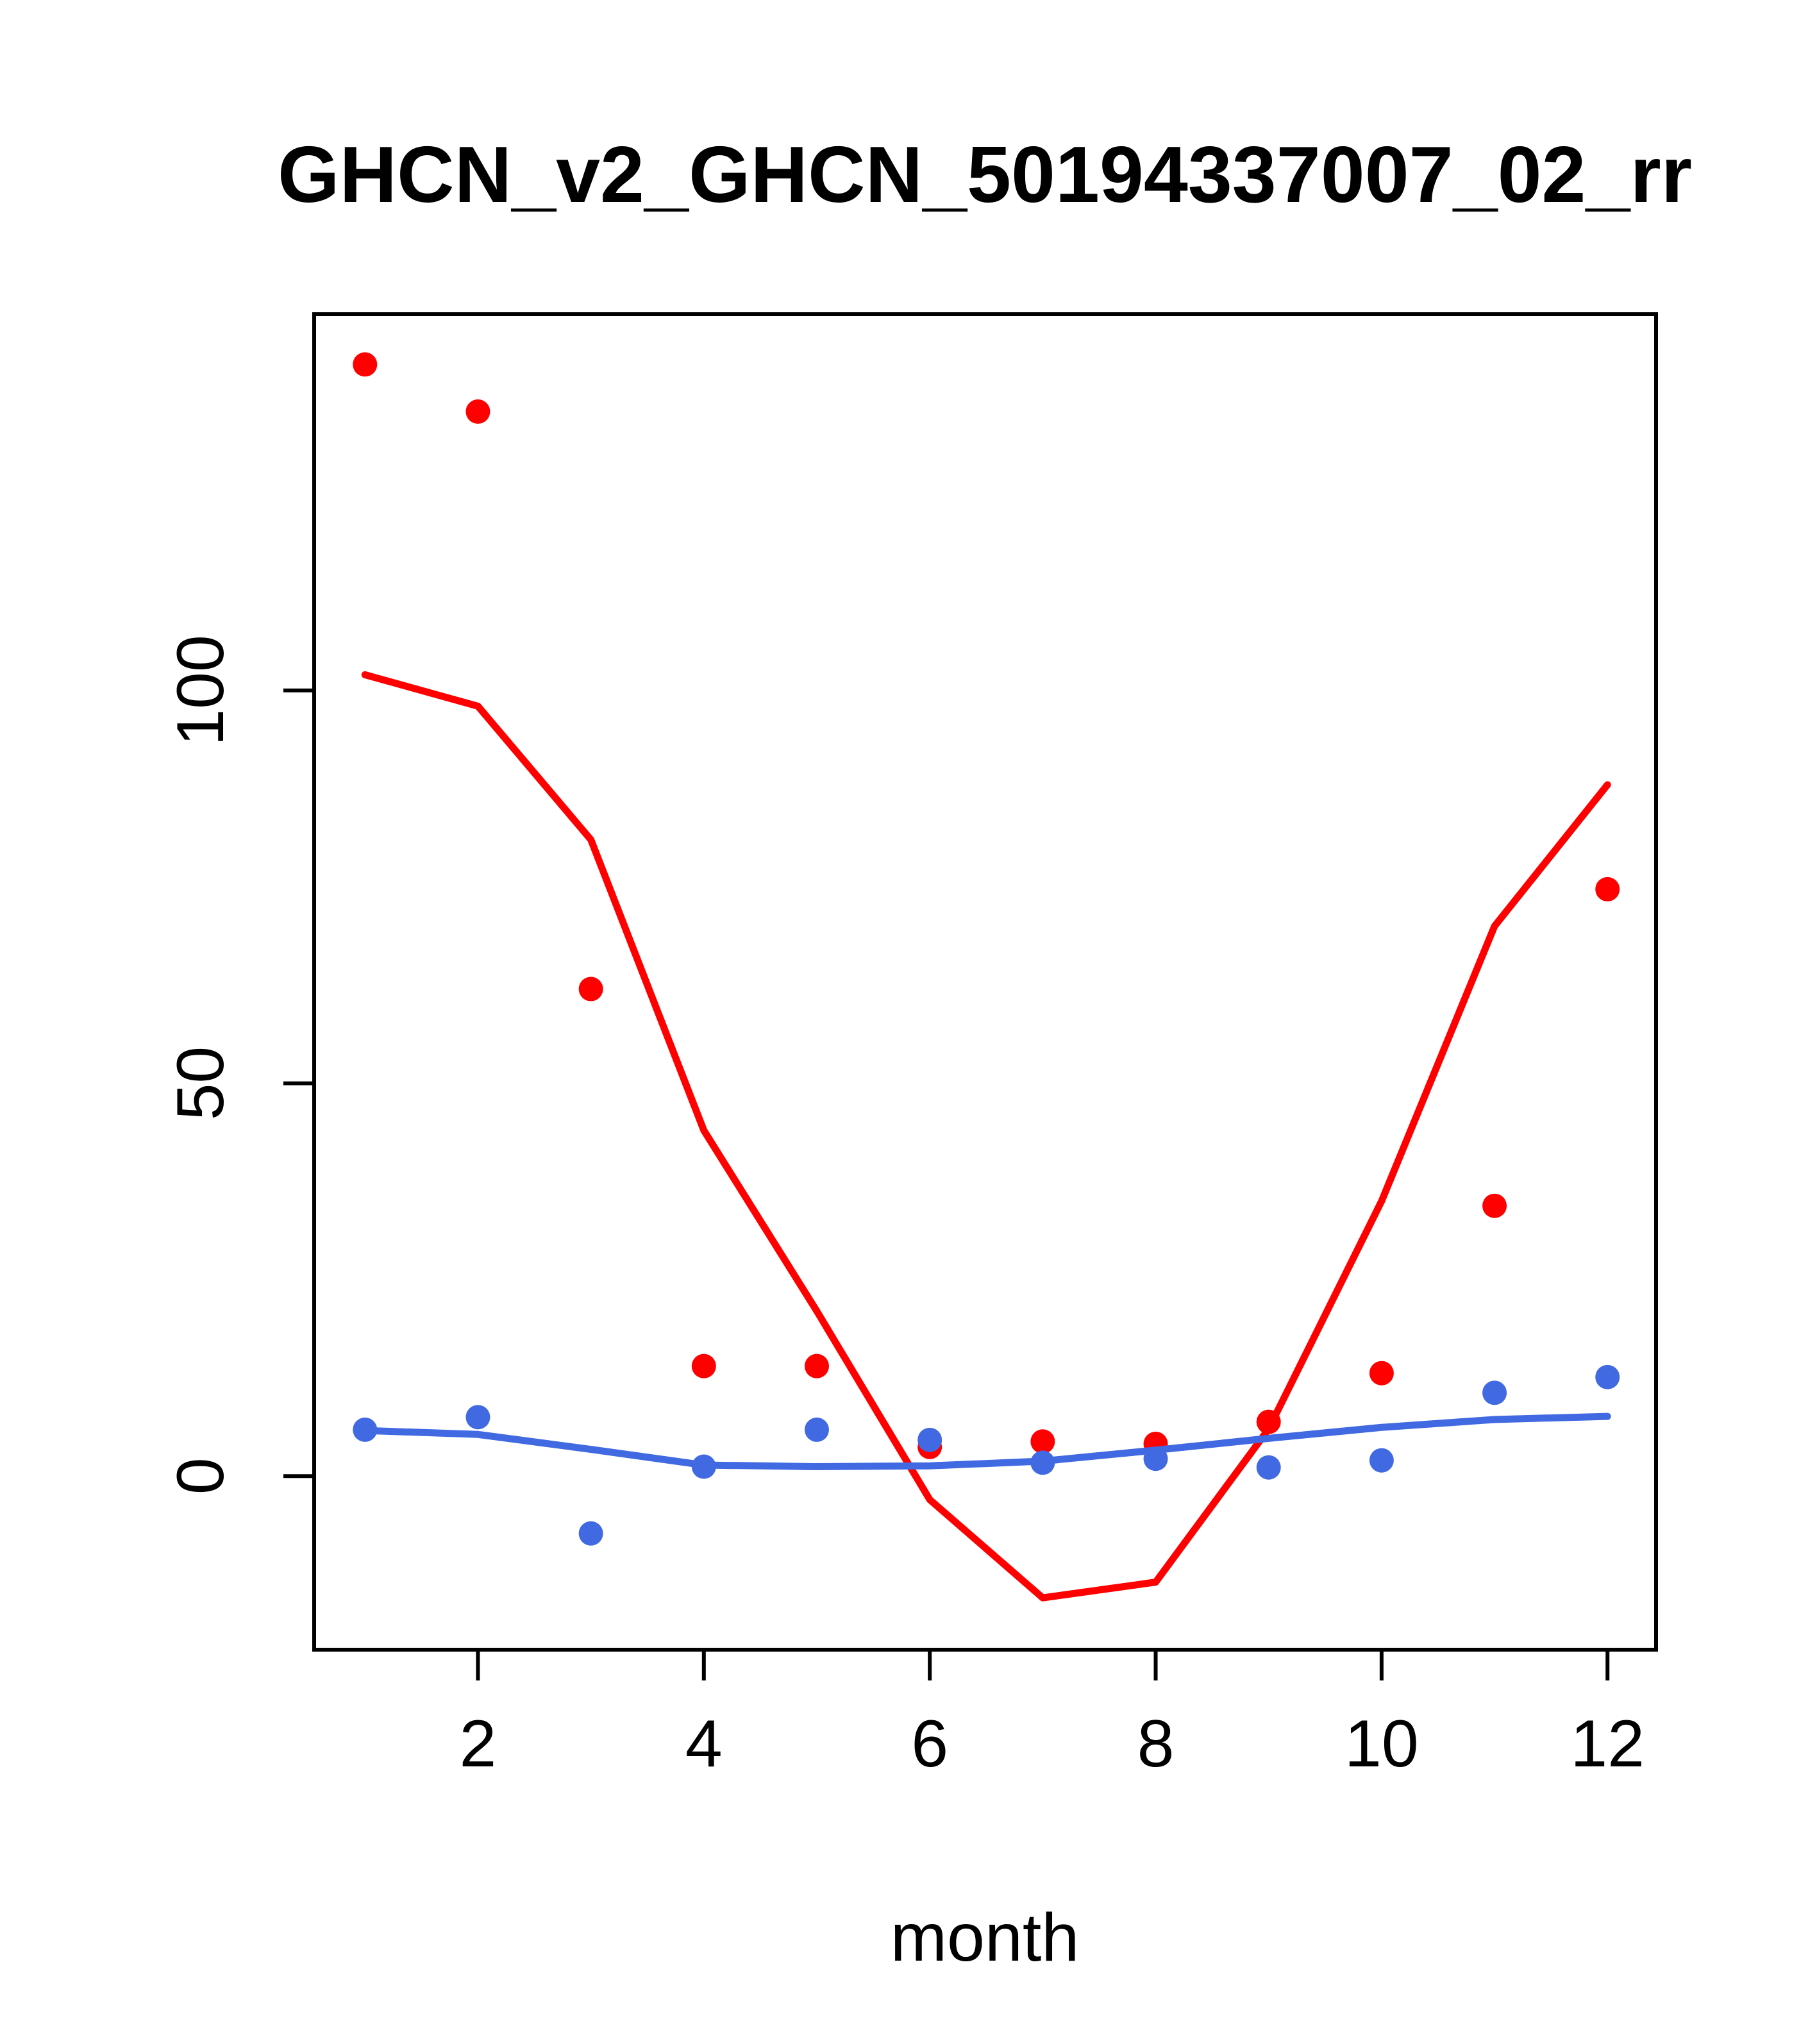 The image size is (1817, 2044). Describe the element at coordinates (201, 1083) in the screenshot. I see `y-tick-label: 50` at that location.